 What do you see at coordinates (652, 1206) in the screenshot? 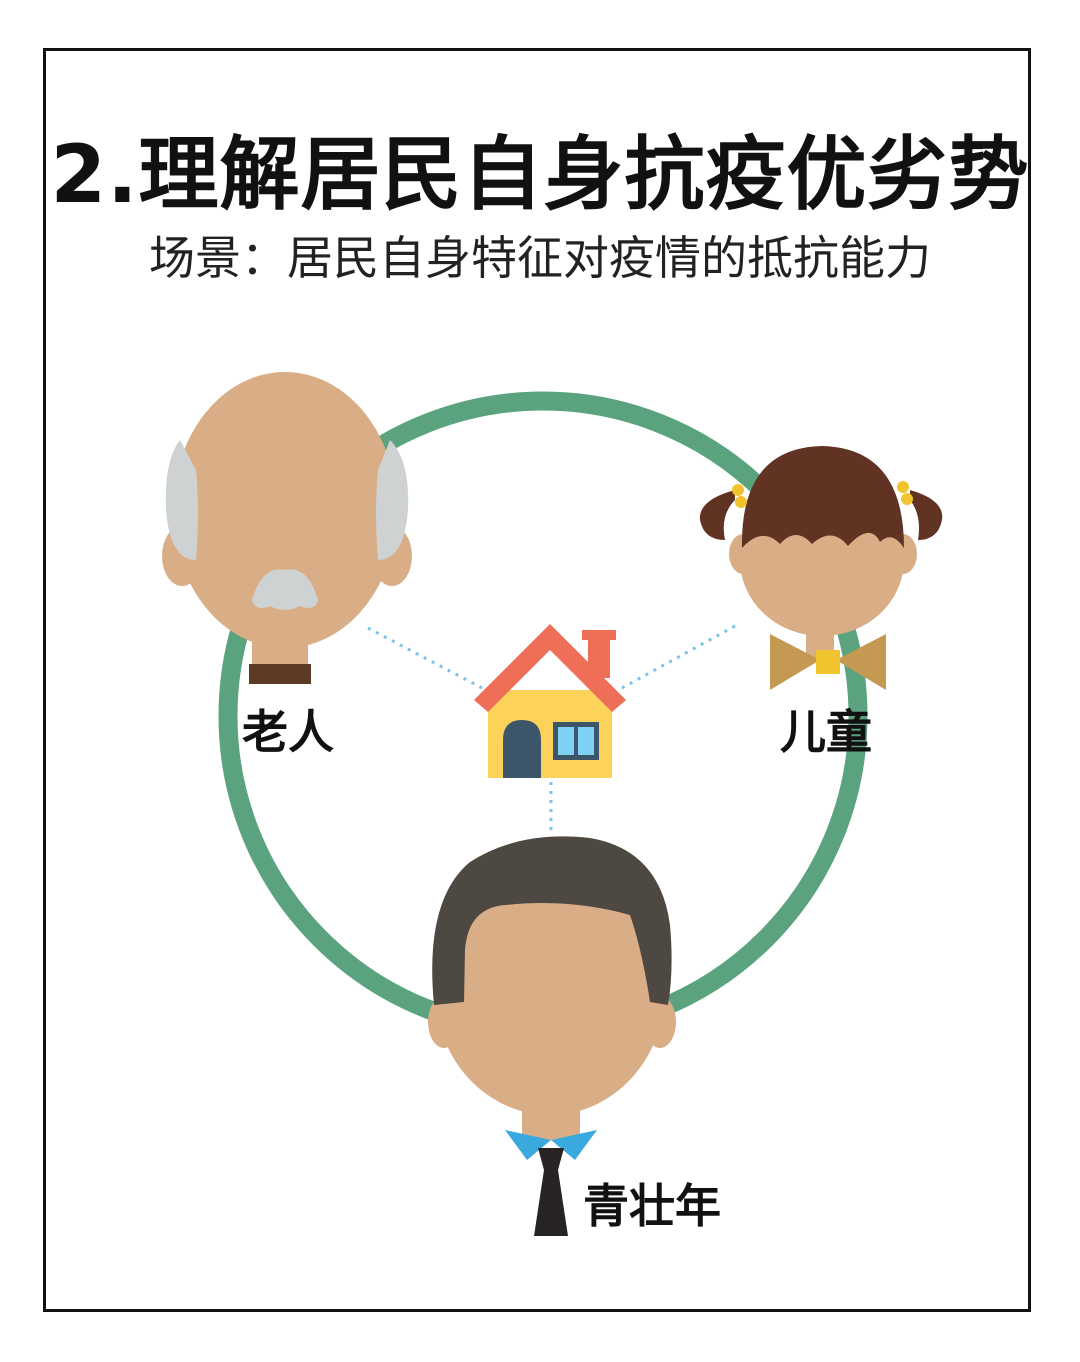
I see `label-adult: 青壮年` at bounding box center [652, 1206].